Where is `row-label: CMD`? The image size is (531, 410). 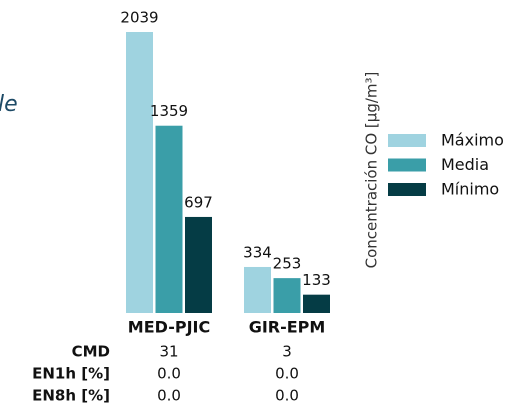
row-label: CMD is located at coordinates (91, 352).